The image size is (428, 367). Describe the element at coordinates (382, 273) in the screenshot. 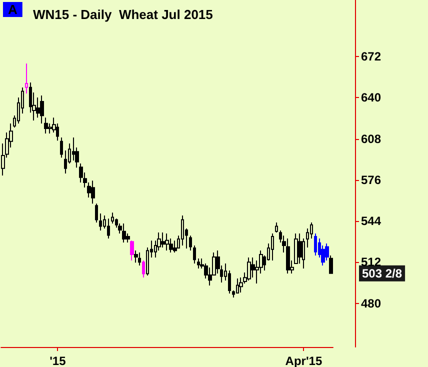

I see `text: 503 2/8` at that location.